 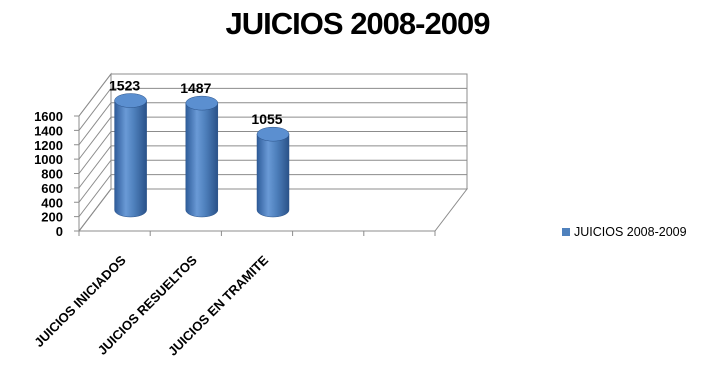 I want to click on y-tick-label: 1600, so click(x=48, y=116).